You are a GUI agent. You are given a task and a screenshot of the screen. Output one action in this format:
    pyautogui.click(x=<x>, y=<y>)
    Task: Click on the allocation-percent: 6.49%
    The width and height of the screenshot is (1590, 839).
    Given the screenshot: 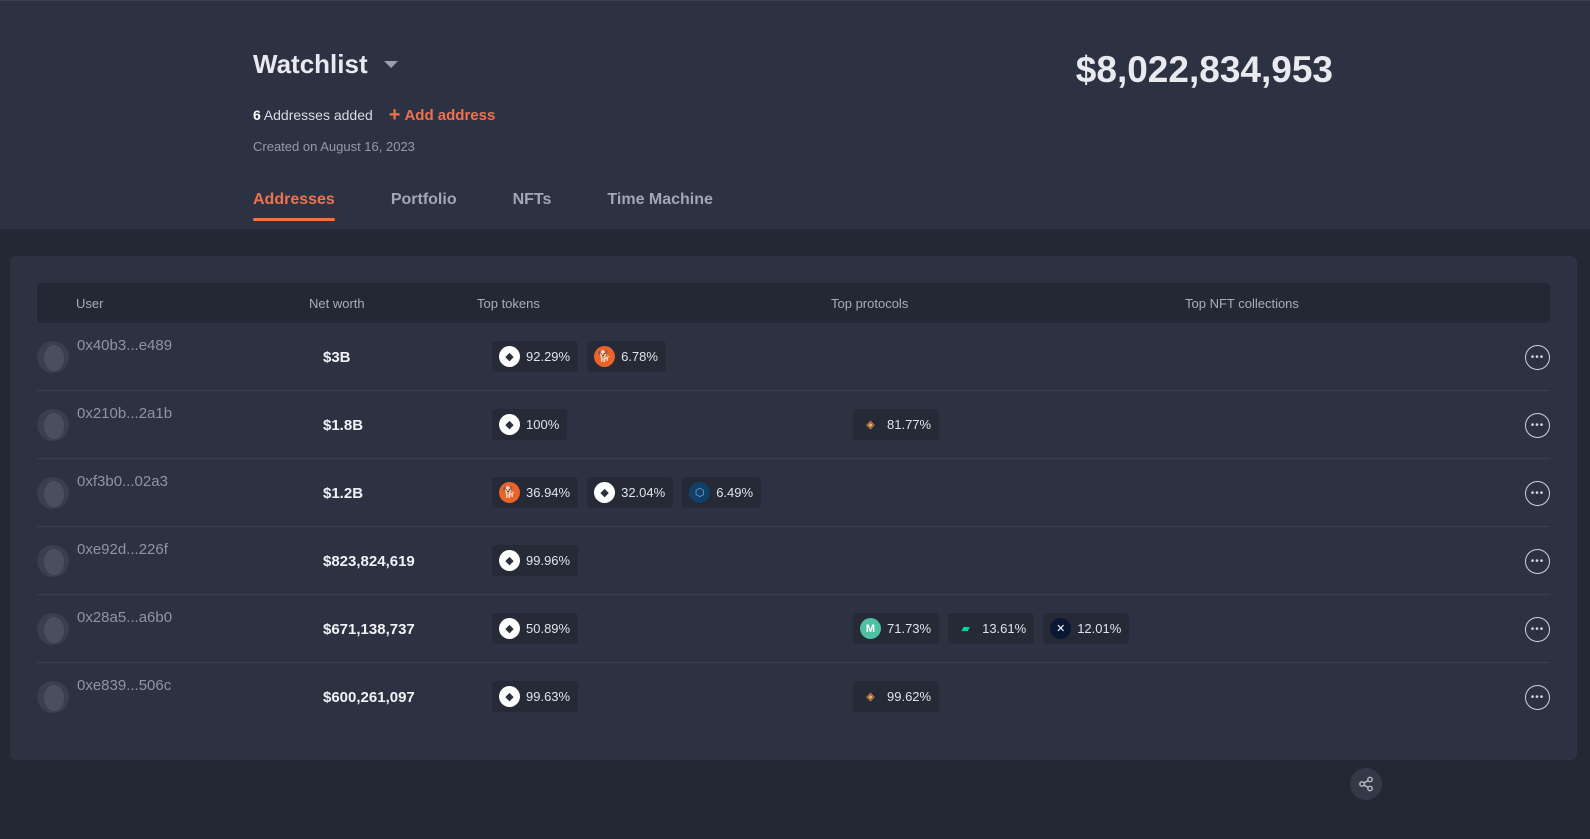 What is the action you would take?
    pyautogui.click(x=735, y=492)
    